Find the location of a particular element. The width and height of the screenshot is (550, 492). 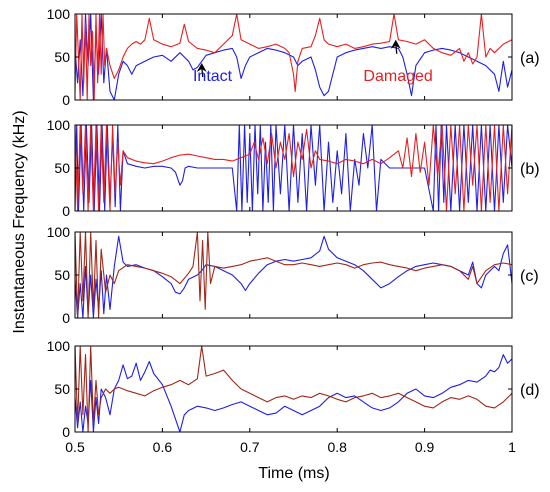

x-axis-tick-labels: 0.5 0.6 0.7 0.8 0.9 1 is located at coordinates (290, 447).